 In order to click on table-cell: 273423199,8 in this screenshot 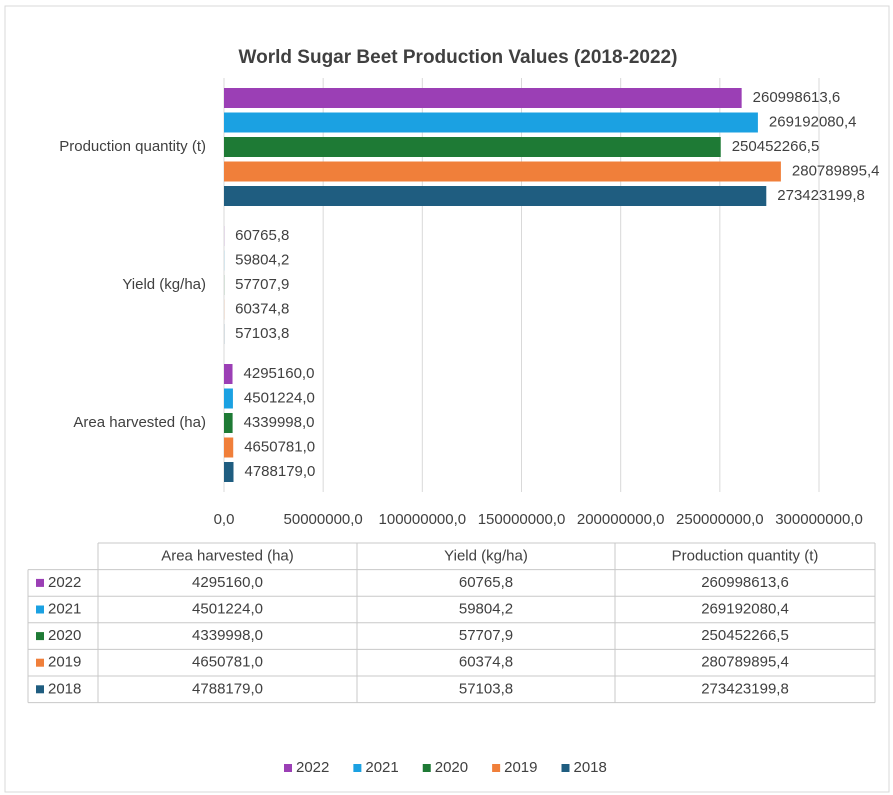, I will do `click(745, 688)`.